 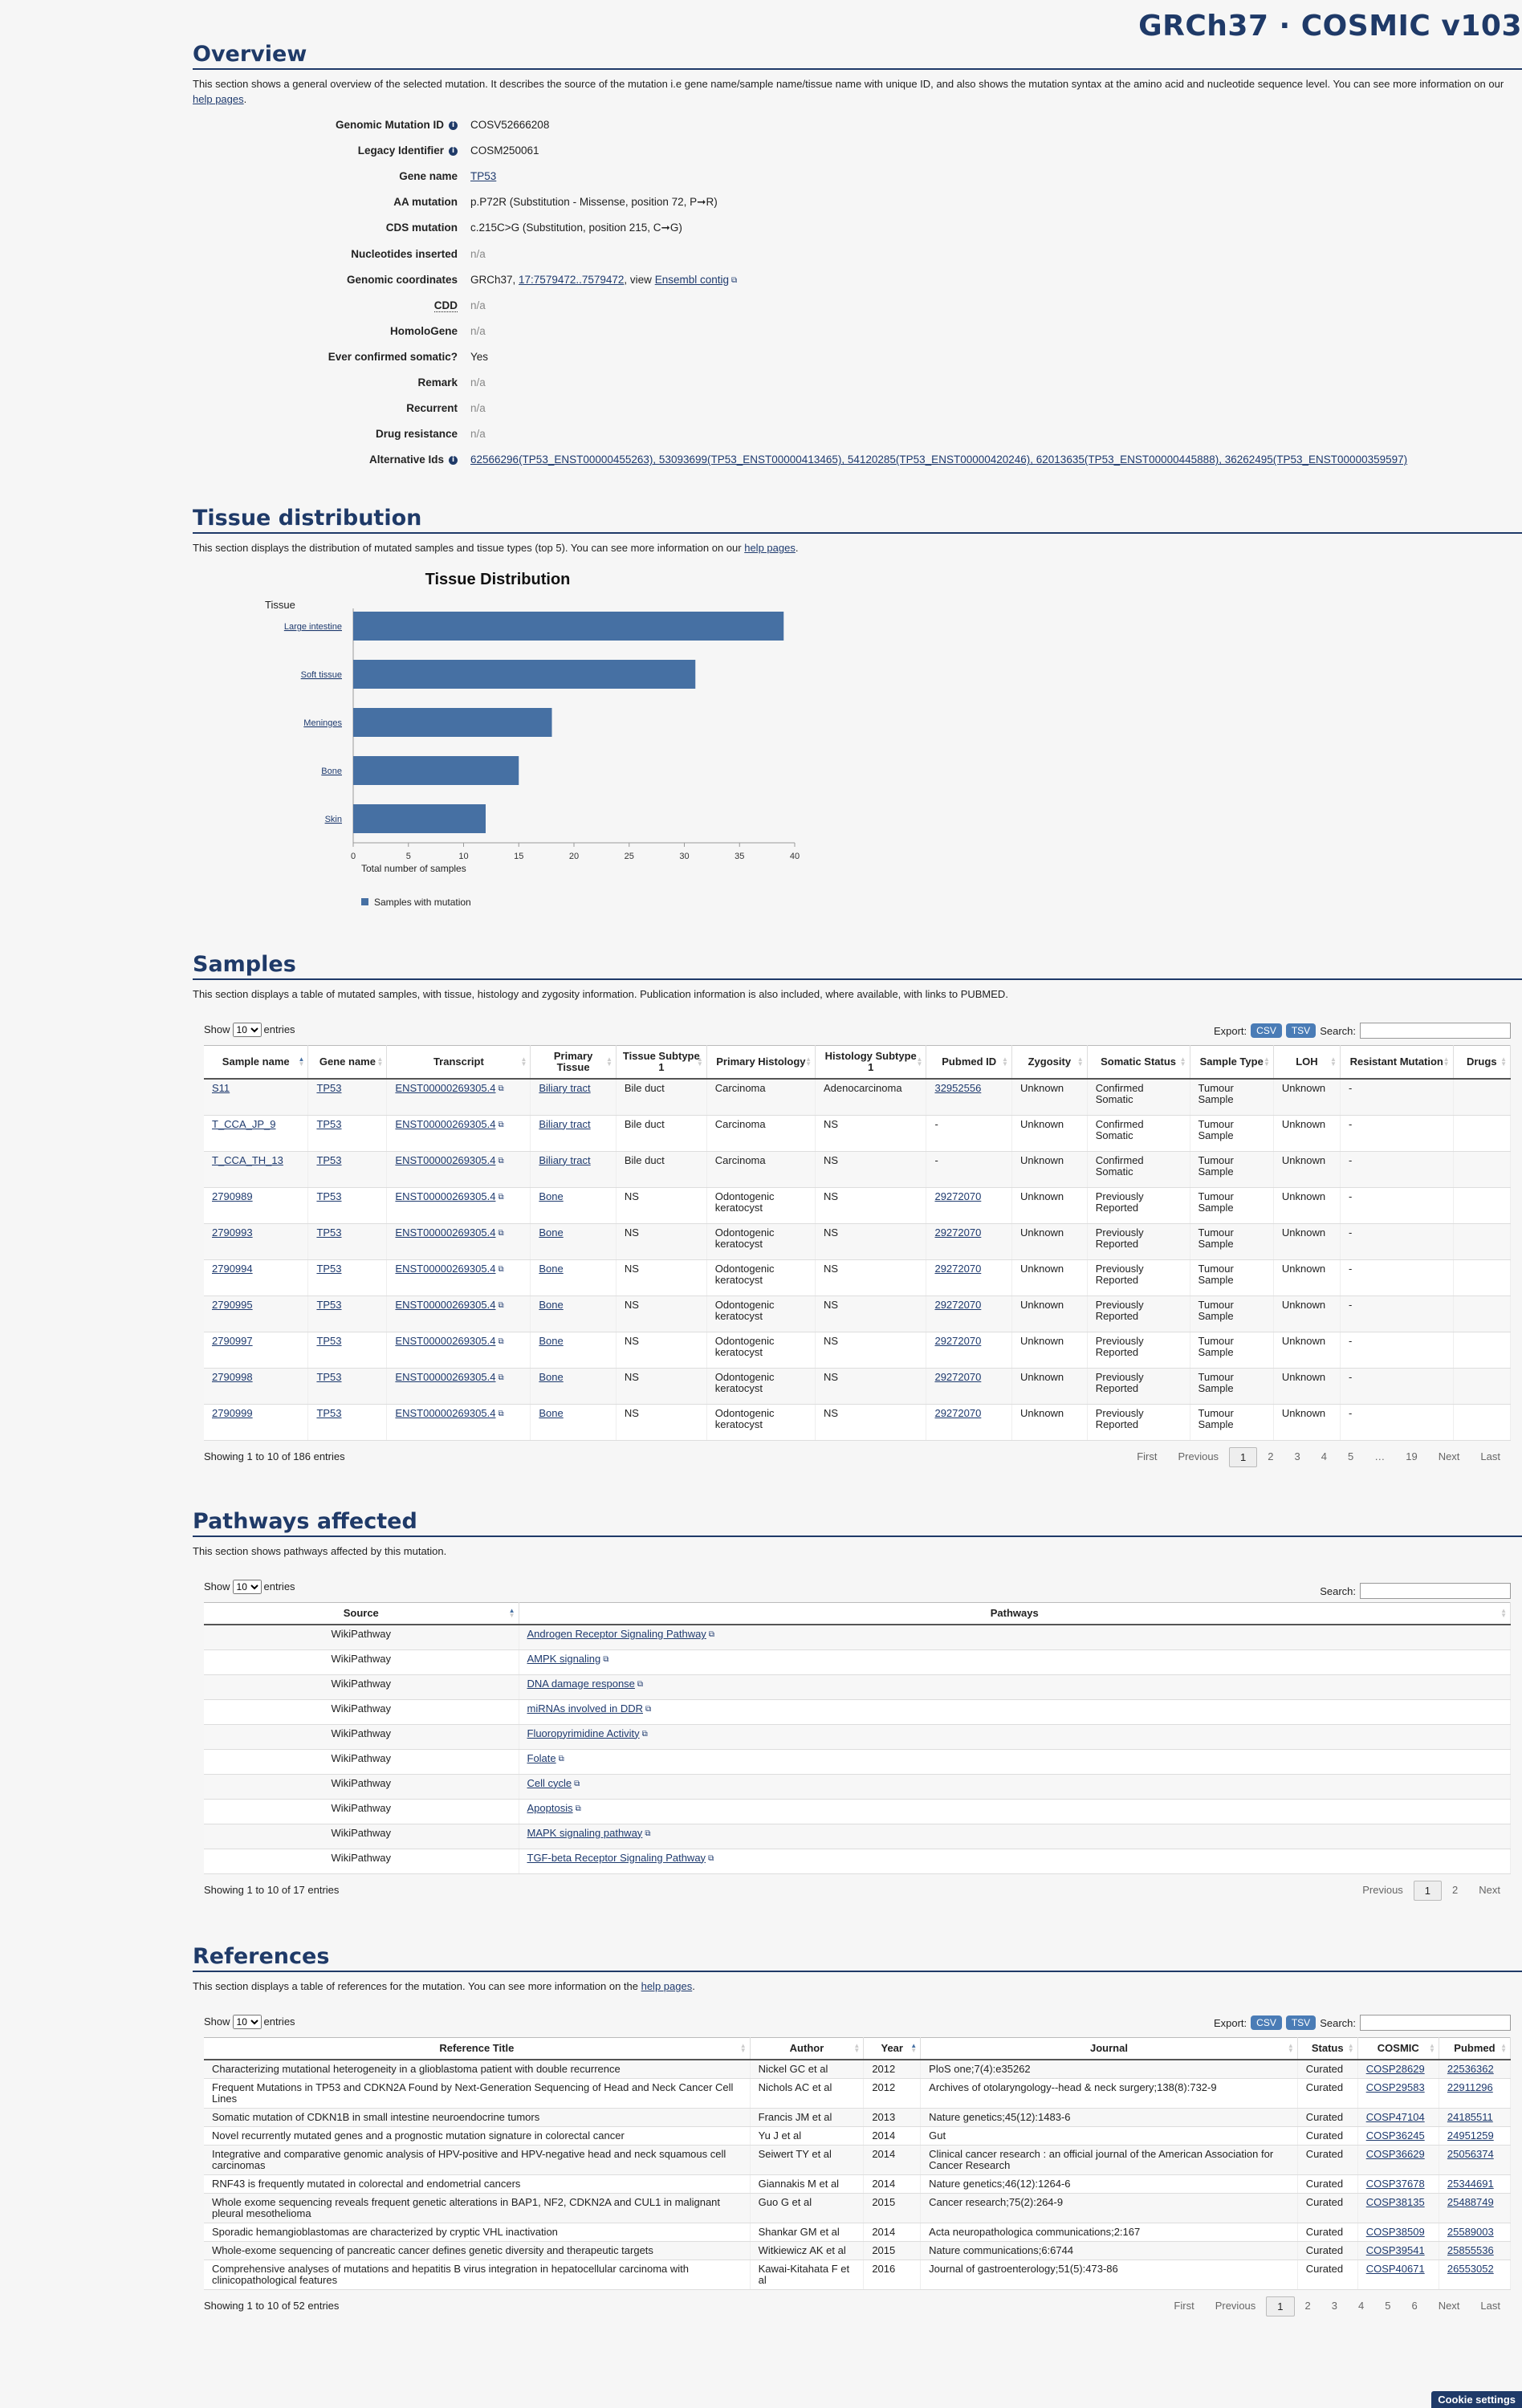 I want to click on samples-tsv-button: TSV, so click(x=1301, y=1030).